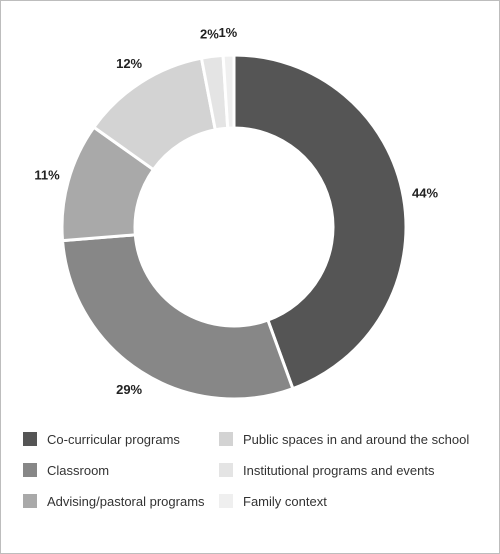 Image resolution: width=500 pixels, height=554 pixels. Describe the element at coordinates (126, 501) in the screenshot. I see `legend-label: Advising/pastoral programs` at that location.